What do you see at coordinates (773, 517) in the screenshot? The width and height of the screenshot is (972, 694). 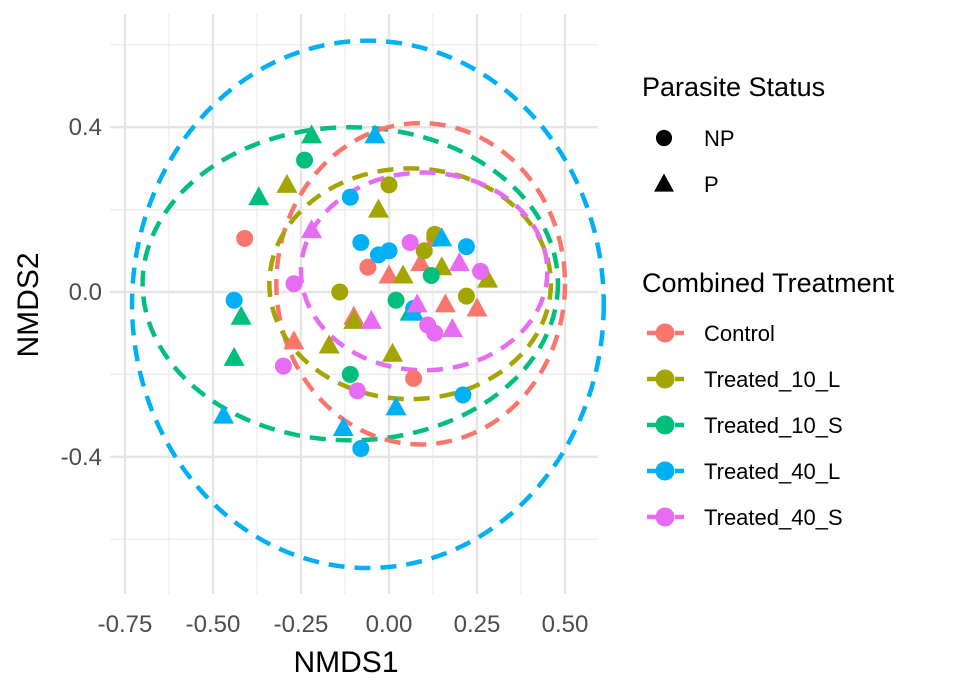 I see `legend-label-treated-40-s: Treated_40_S` at bounding box center [773, 517].